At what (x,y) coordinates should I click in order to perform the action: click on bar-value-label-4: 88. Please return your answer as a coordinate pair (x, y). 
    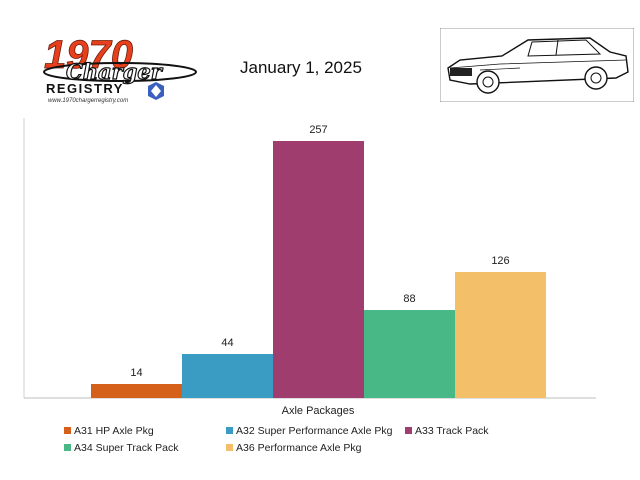
    Looking at the image, I should click on (409, 299).